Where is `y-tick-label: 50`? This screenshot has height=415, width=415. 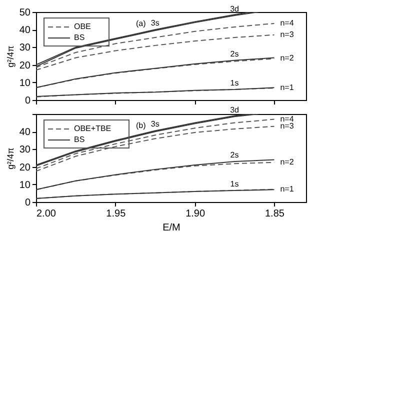 y-tick-label: 50 is located at coordinates (25, 13).